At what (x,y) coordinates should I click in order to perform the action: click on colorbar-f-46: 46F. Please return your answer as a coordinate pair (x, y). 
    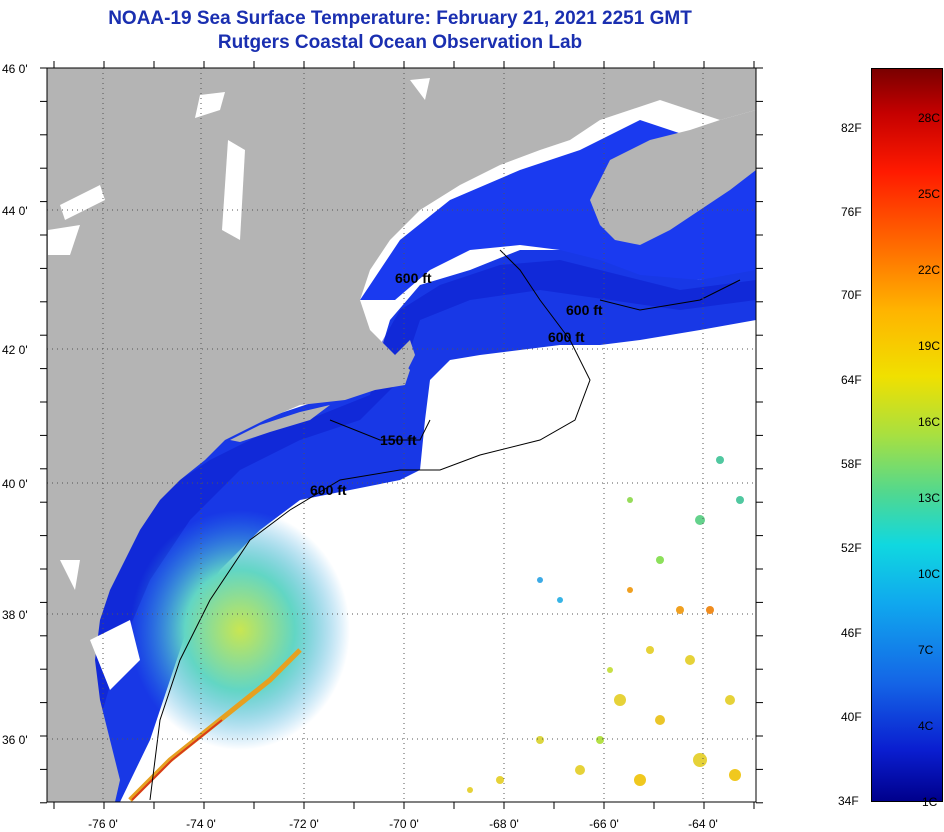
    Looking at the image, I should click on (851, 633).